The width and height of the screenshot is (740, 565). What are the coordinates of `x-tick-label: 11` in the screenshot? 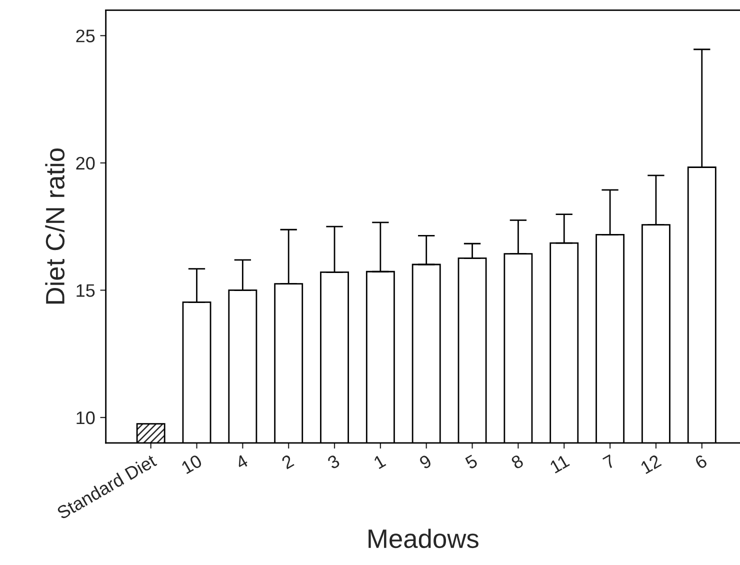 It's located at (559, 464).